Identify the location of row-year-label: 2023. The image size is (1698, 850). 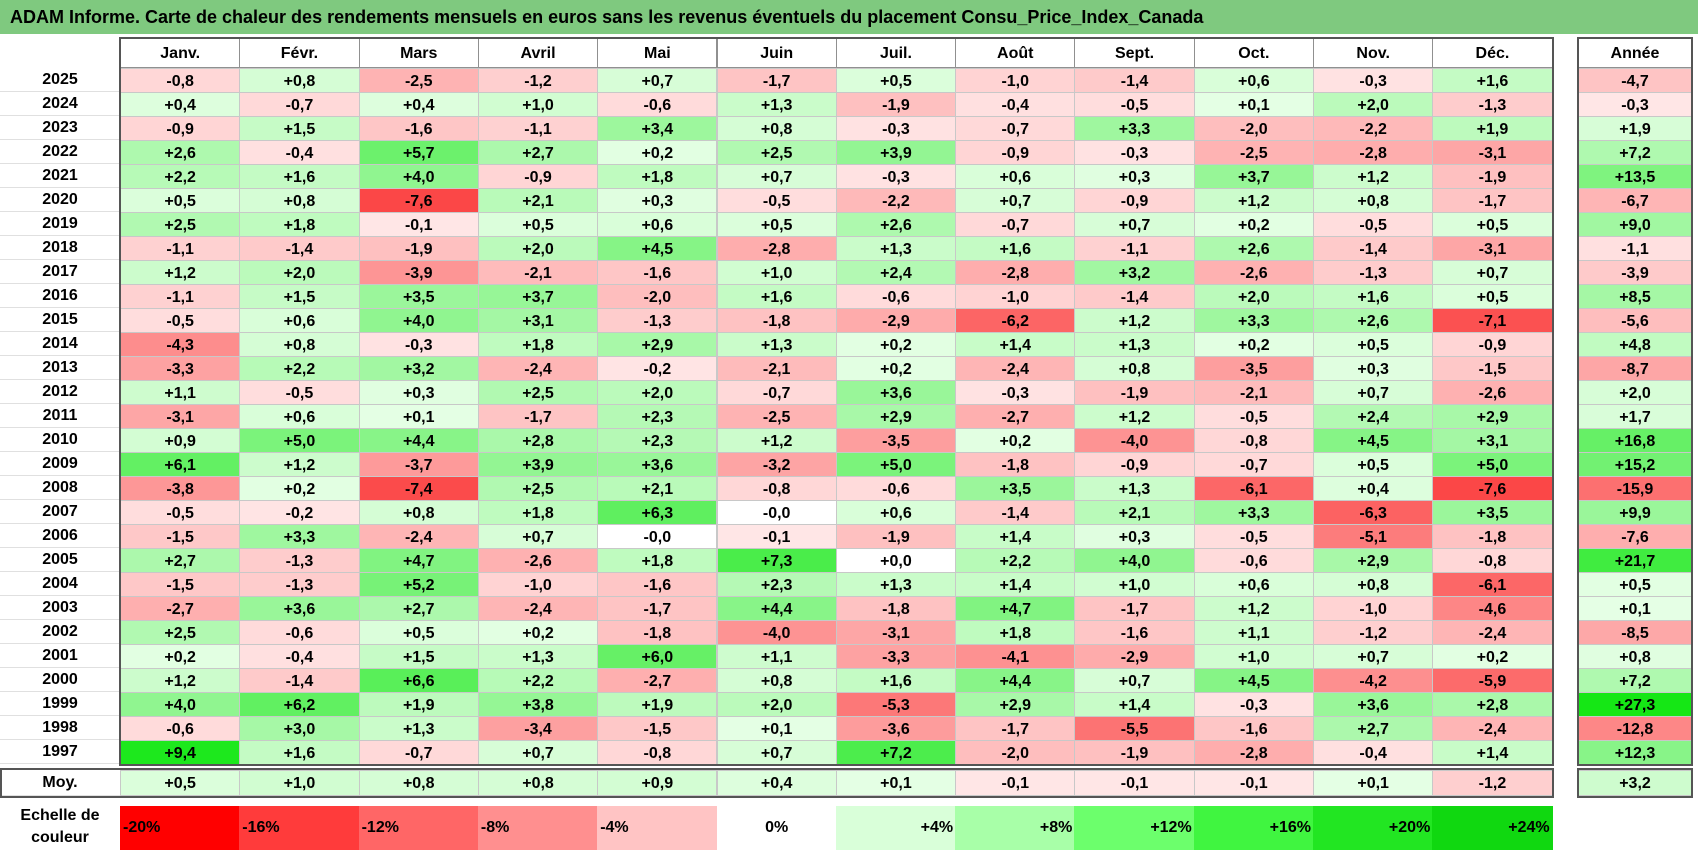
(60, 128).